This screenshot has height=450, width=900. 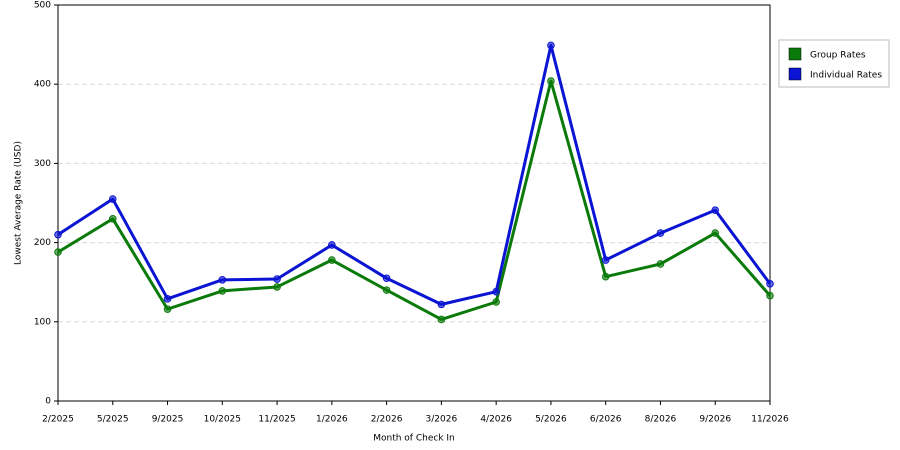 I want to click on x-tick-label: 9/2026, so click(x=715, y=420).